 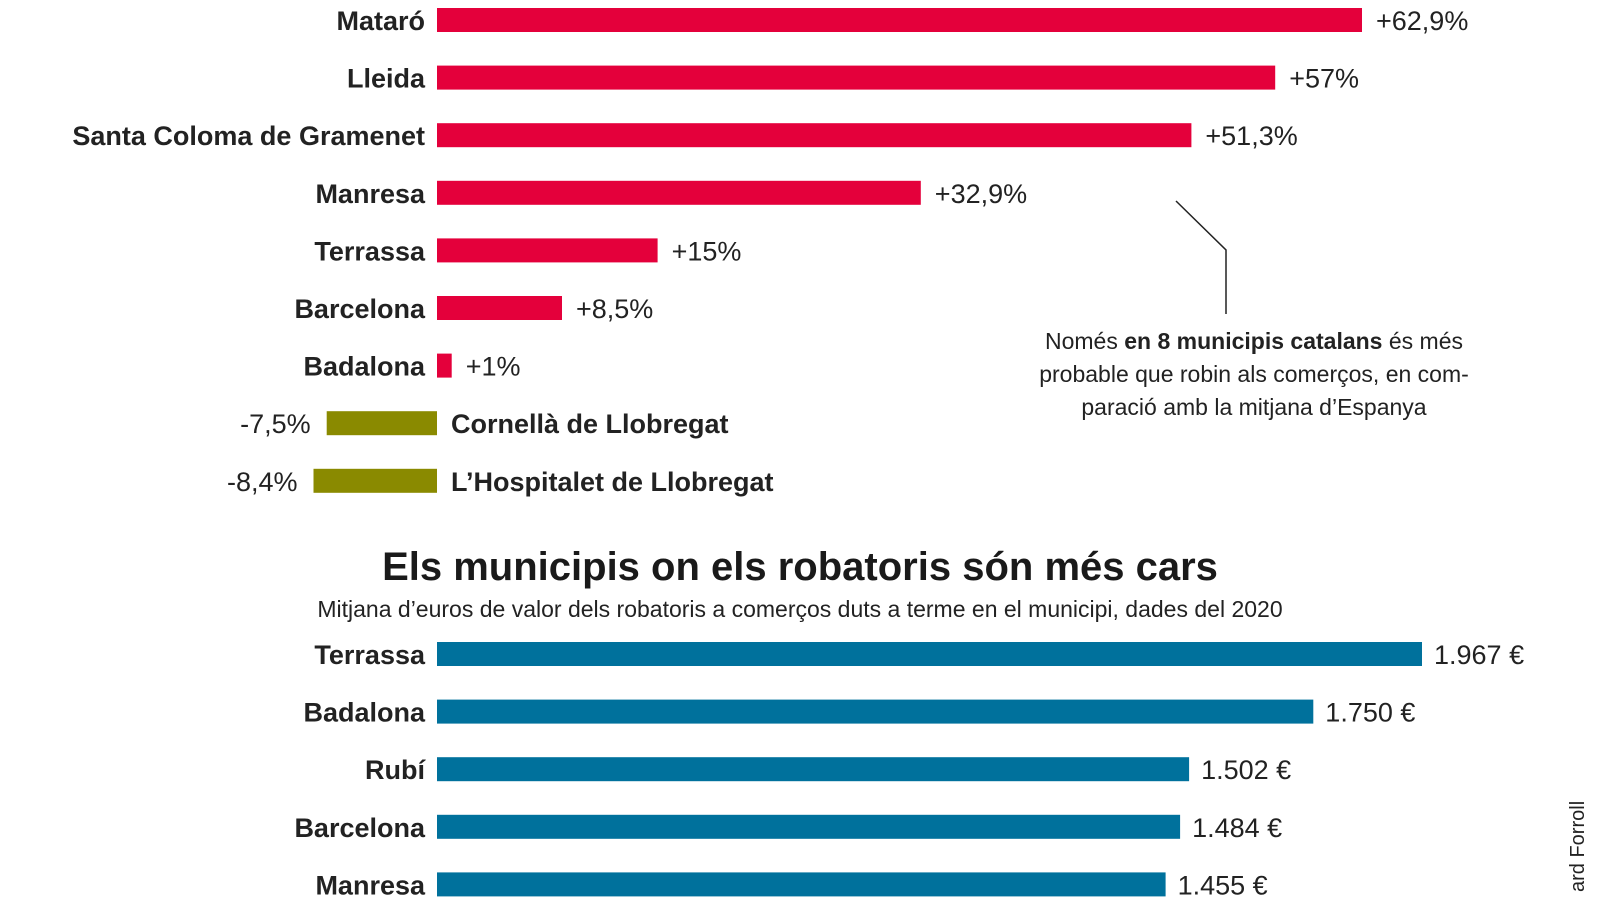 I want to click on category-label: Cornellà de Llobregat, so click(x=590, y=424).